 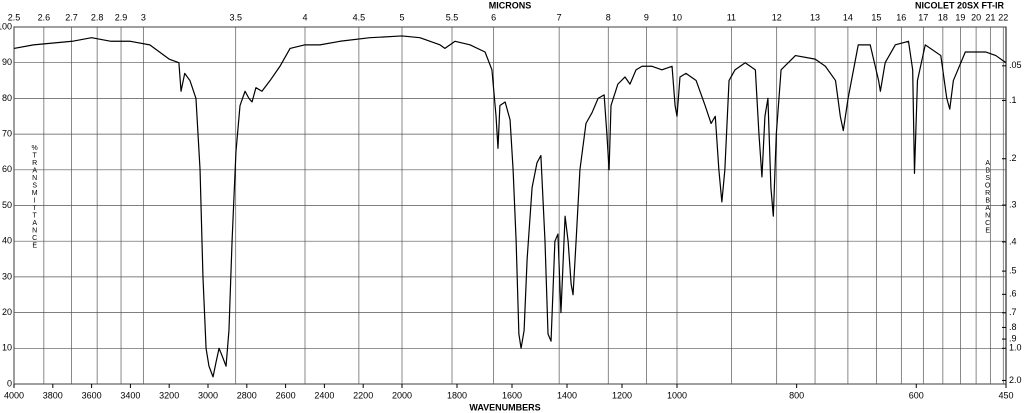 What do you see at coordinates (324, 395) in the screenshot?
I see `x-tick-label: 2400` at bounding box center [324, 395].